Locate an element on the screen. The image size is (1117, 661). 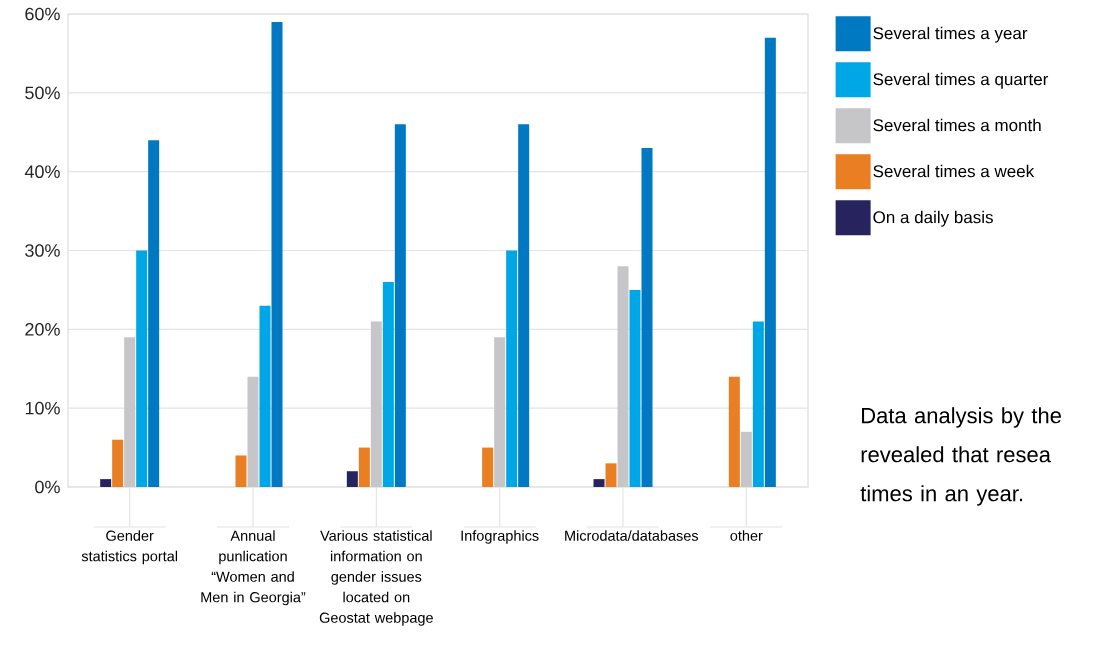
legend-label: Several times a month is located at coordinates (957, 125).